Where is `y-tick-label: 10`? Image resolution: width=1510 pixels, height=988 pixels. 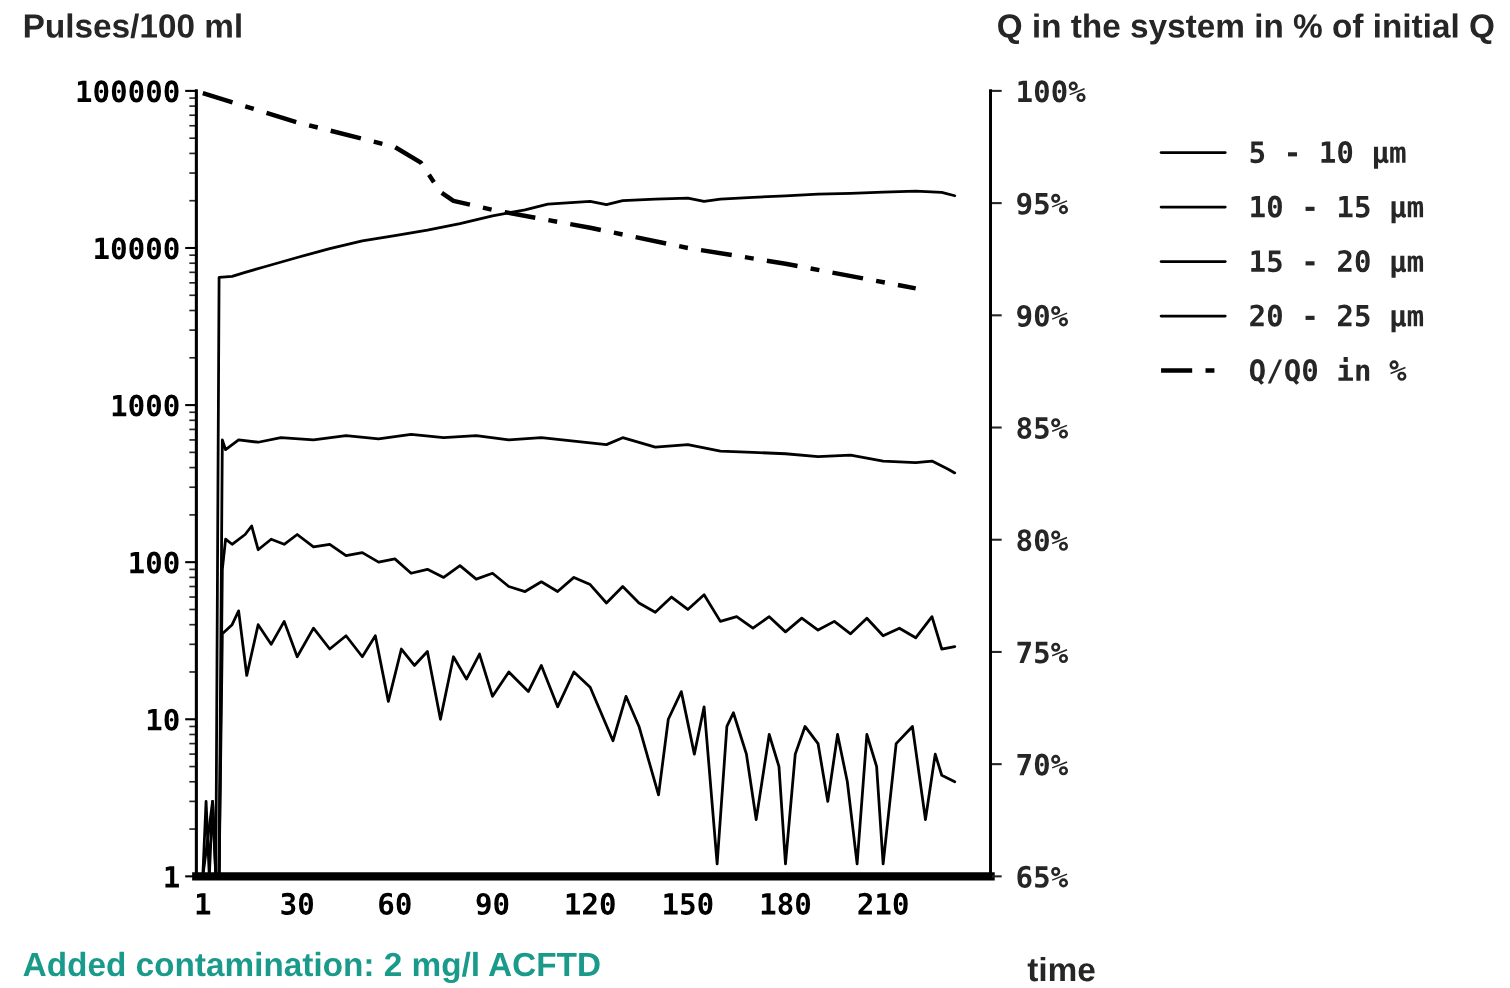 y-tick-label: 10 is located at coordinates (163, 719).